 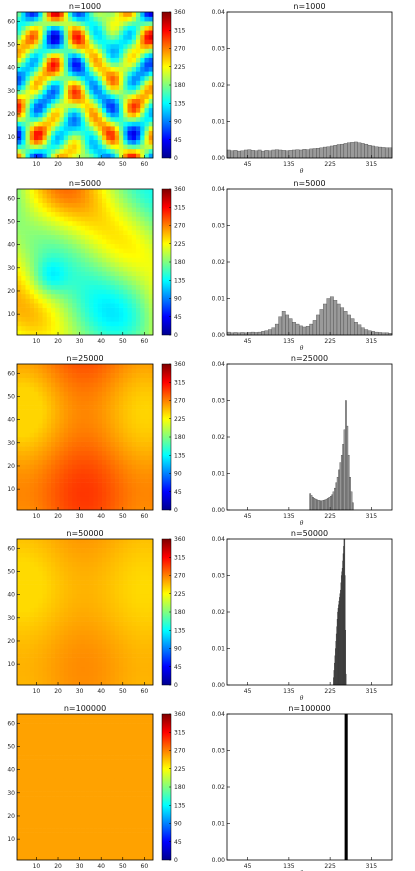 What do you see at coordinates (219, 474) in the screenshot?
I see `y-tick-label: 0.01` at bounding box center [219, 474].